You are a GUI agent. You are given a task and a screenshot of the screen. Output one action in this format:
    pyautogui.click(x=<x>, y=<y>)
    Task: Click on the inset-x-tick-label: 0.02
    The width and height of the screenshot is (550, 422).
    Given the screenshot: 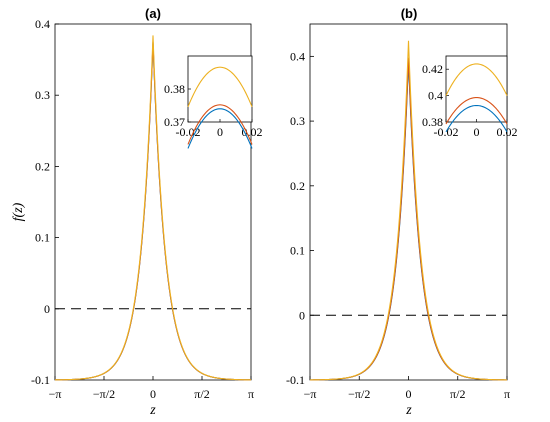 What is the action you would take?
    pyautogui.click(x=507, y=132)
    